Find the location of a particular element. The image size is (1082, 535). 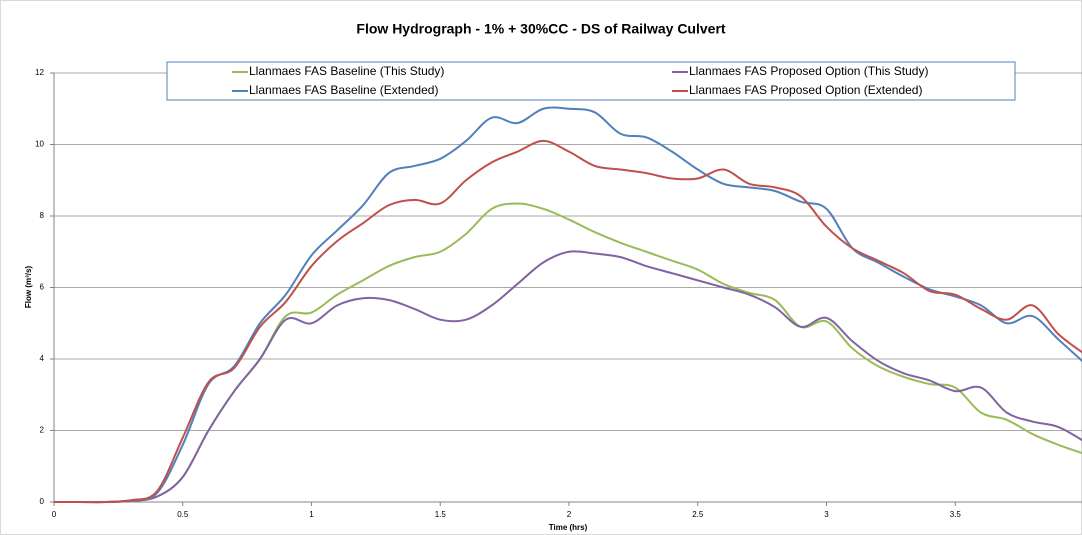

y-tick-label: 8 is located at coordinates (42, 215).